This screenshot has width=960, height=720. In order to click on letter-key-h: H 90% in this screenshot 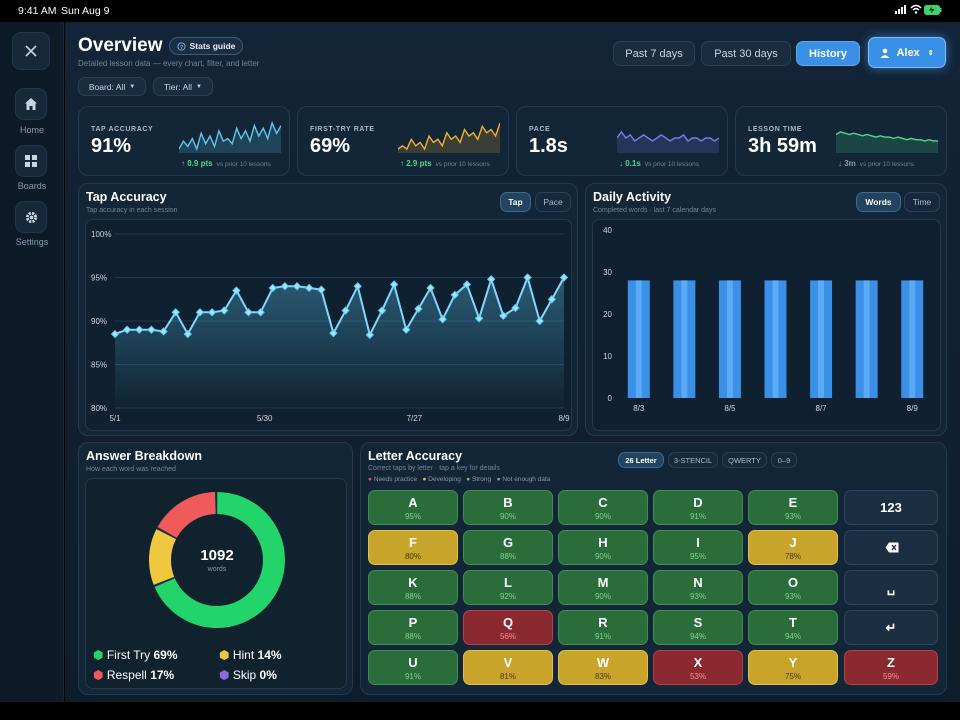, I will do `click(603, 547)`.